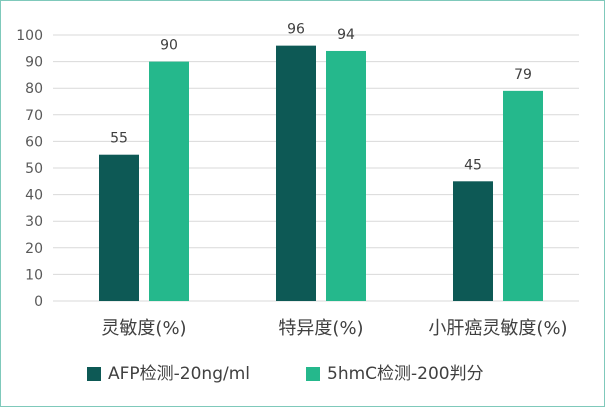 The height and width of the screenshot is (407, 605). What do you see at coordinates (34, 196) in the screenshot?
I see `y-tick-label: 40` at bounding box center [34, 196].